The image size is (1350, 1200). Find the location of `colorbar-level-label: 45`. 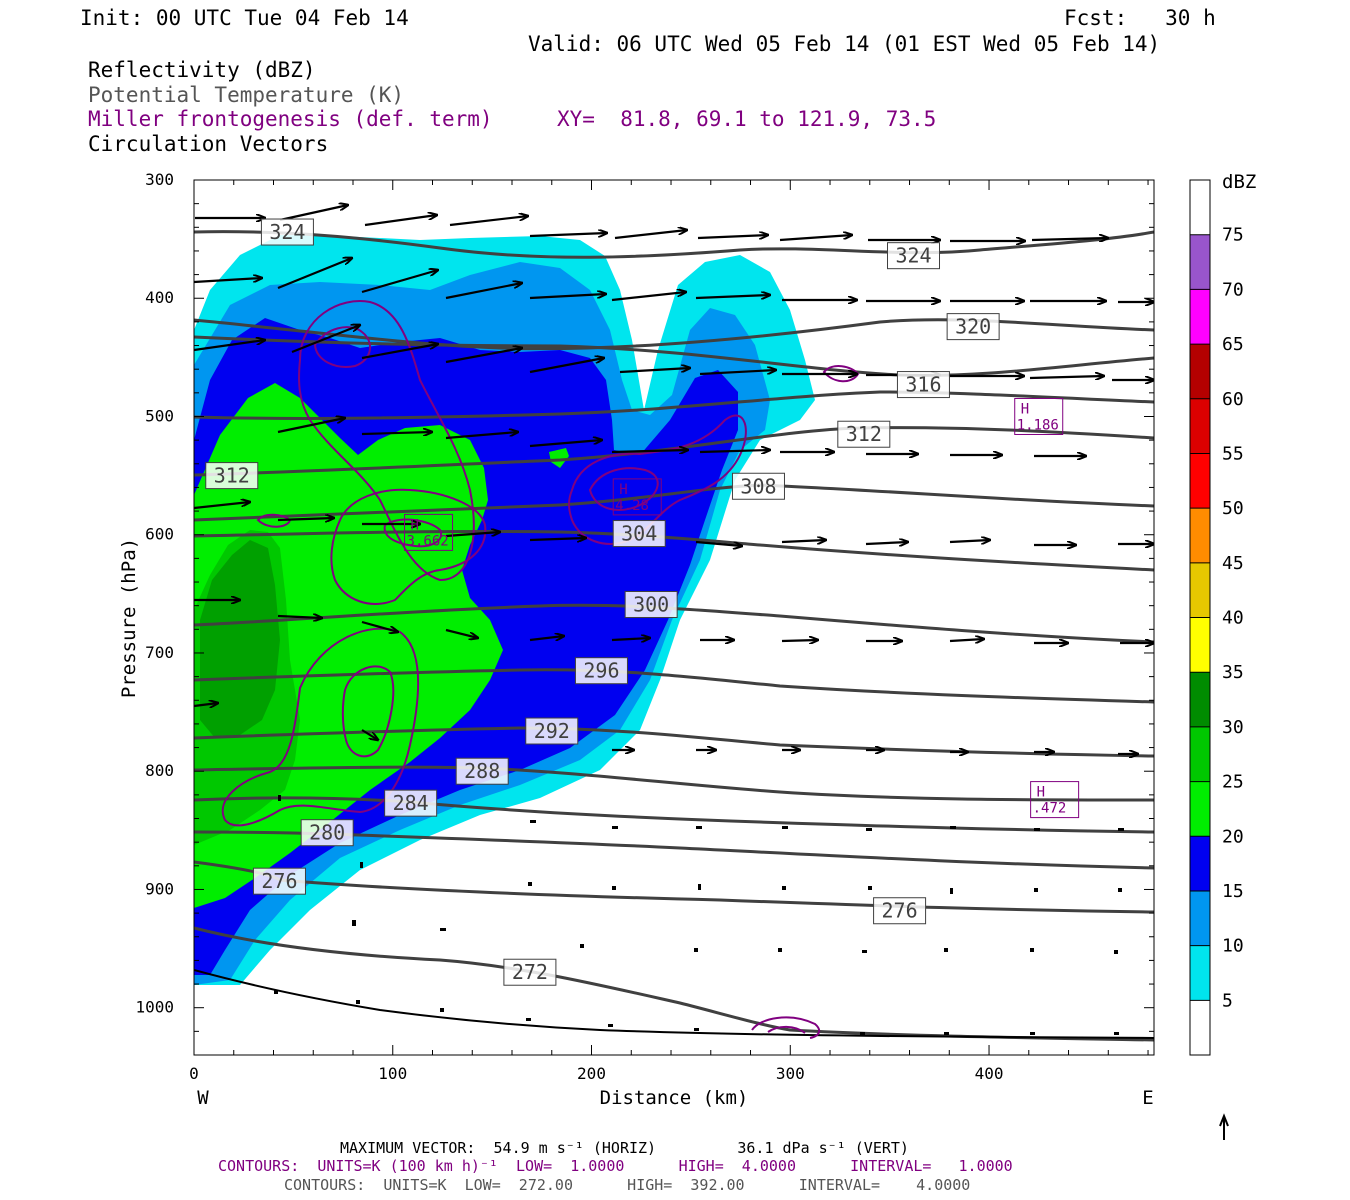

colorbar-level-label: 45 is located at coordinates (1233, 563).